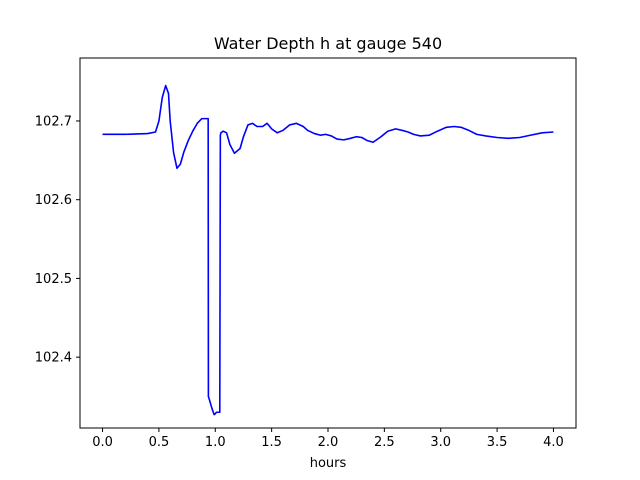  What do you see at coordinates (102, 442) in the screenshot?
I see `x-tick-label: 0.0` at bounding box center [102, 442].